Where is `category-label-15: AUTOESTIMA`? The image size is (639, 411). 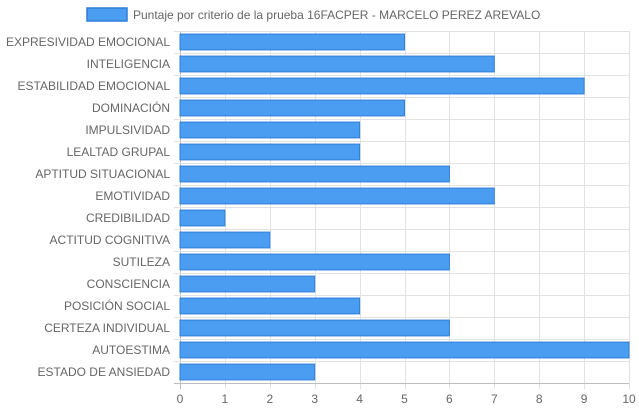 category-label-15: AUTOESTIMA is located at coordinates (131, 350).